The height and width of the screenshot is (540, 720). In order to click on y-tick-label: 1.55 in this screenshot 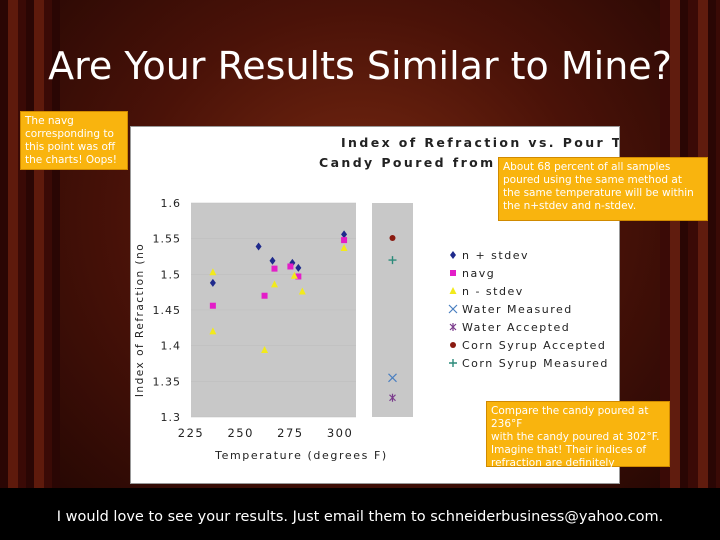, I will do `click(167, 239)`.